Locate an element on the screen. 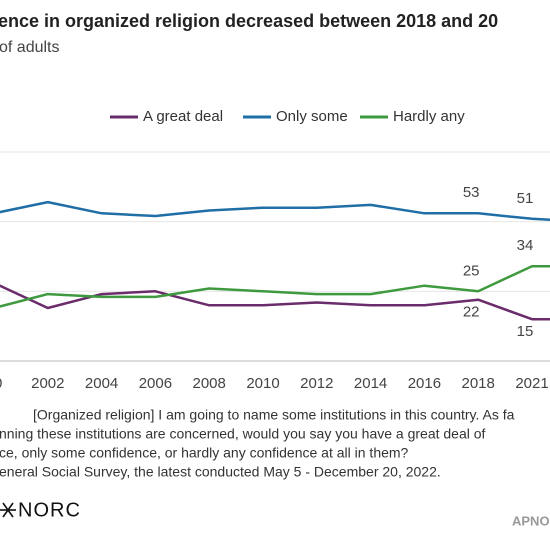  legend-label: Hardly any is located at coordinates (429, 116).